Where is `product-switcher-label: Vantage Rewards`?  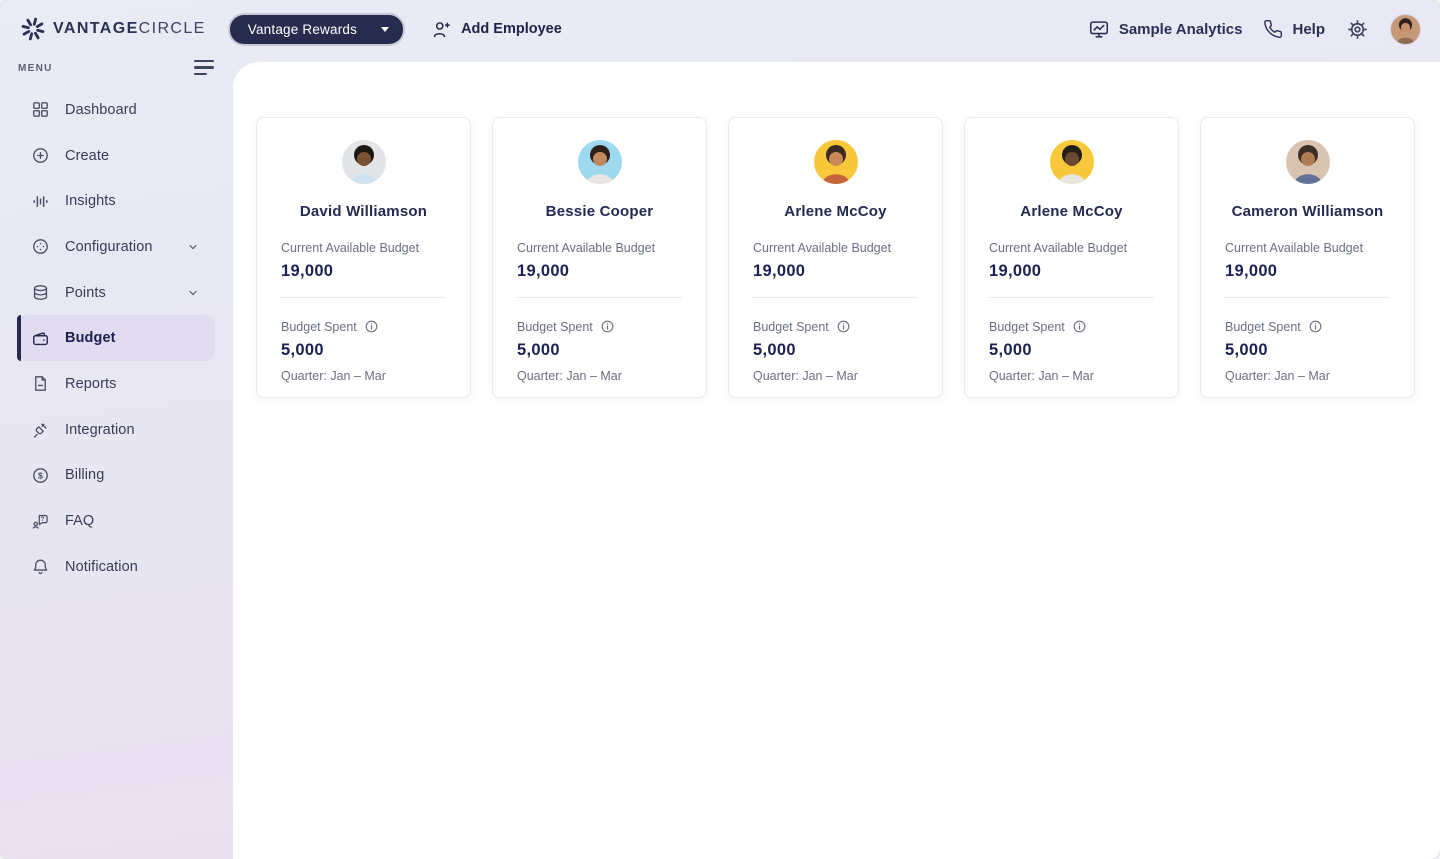
product-switcher-label: Vantage Rewards is located at coordinates (302, 29).